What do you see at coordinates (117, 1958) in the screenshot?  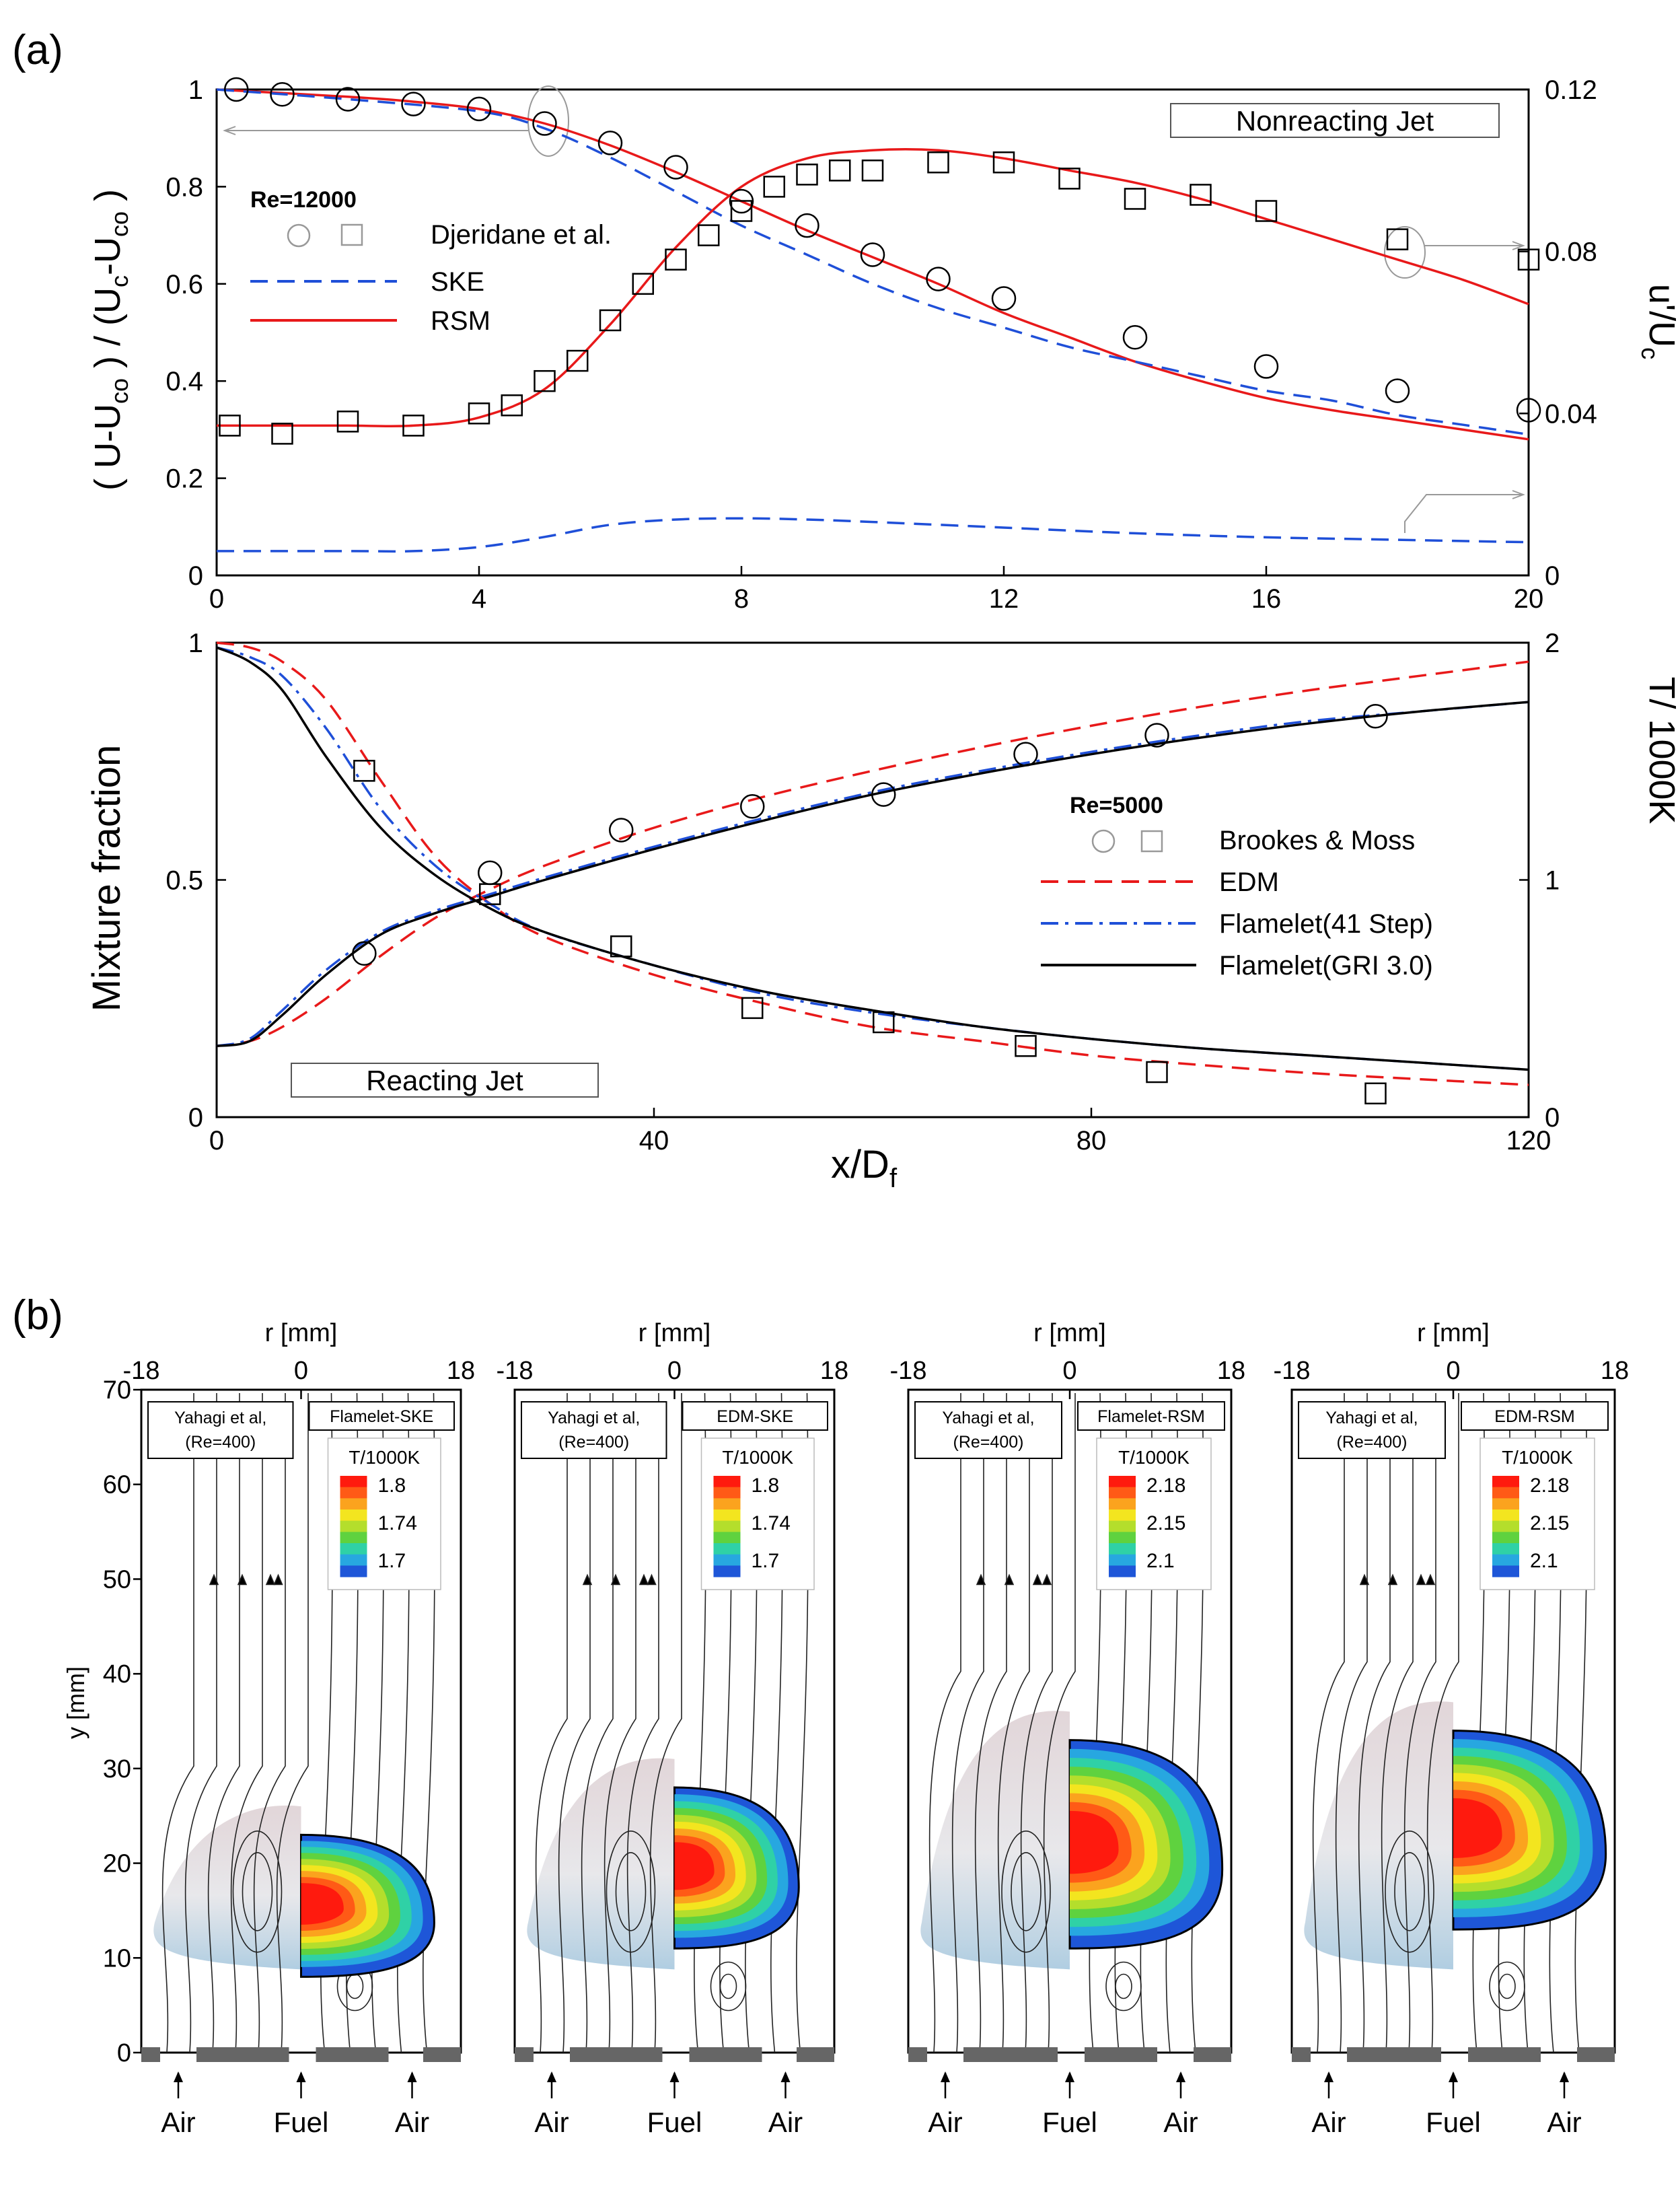 I see `flames-y-tick-label: 10` at bounding box center [117, 1958].